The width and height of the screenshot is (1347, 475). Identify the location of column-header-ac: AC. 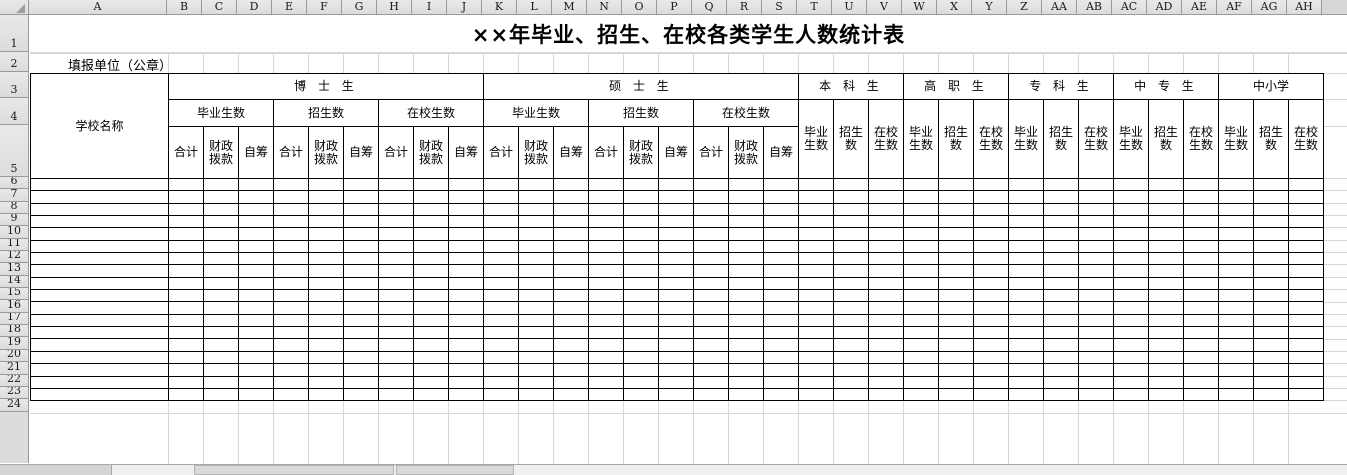
(1129, 7).